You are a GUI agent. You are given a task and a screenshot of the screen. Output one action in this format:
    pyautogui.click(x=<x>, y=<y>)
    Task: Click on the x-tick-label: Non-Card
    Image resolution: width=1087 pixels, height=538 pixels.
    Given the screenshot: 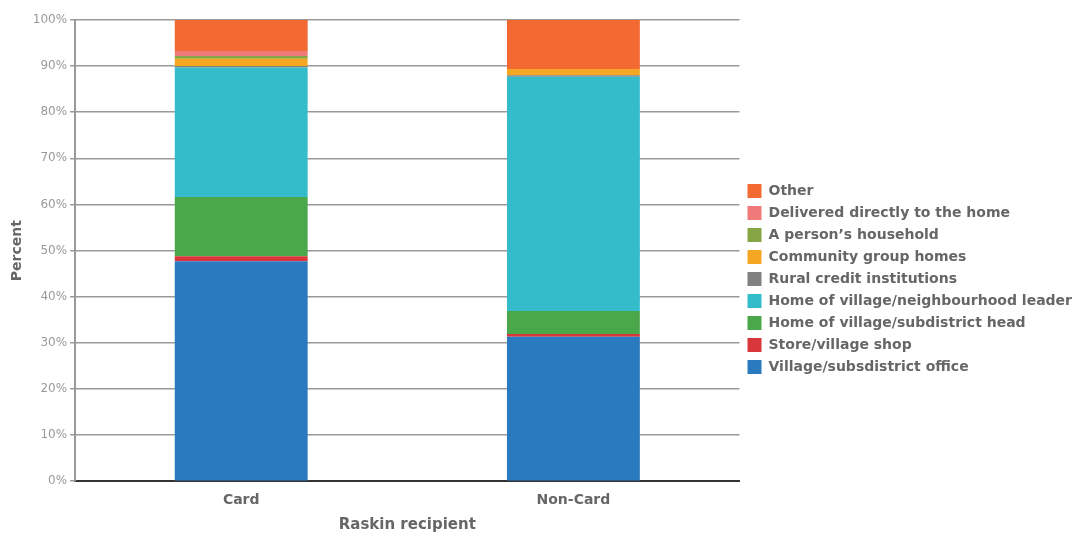 What is the action you would take?
    pyautogui.click(x=573, y=499)
    